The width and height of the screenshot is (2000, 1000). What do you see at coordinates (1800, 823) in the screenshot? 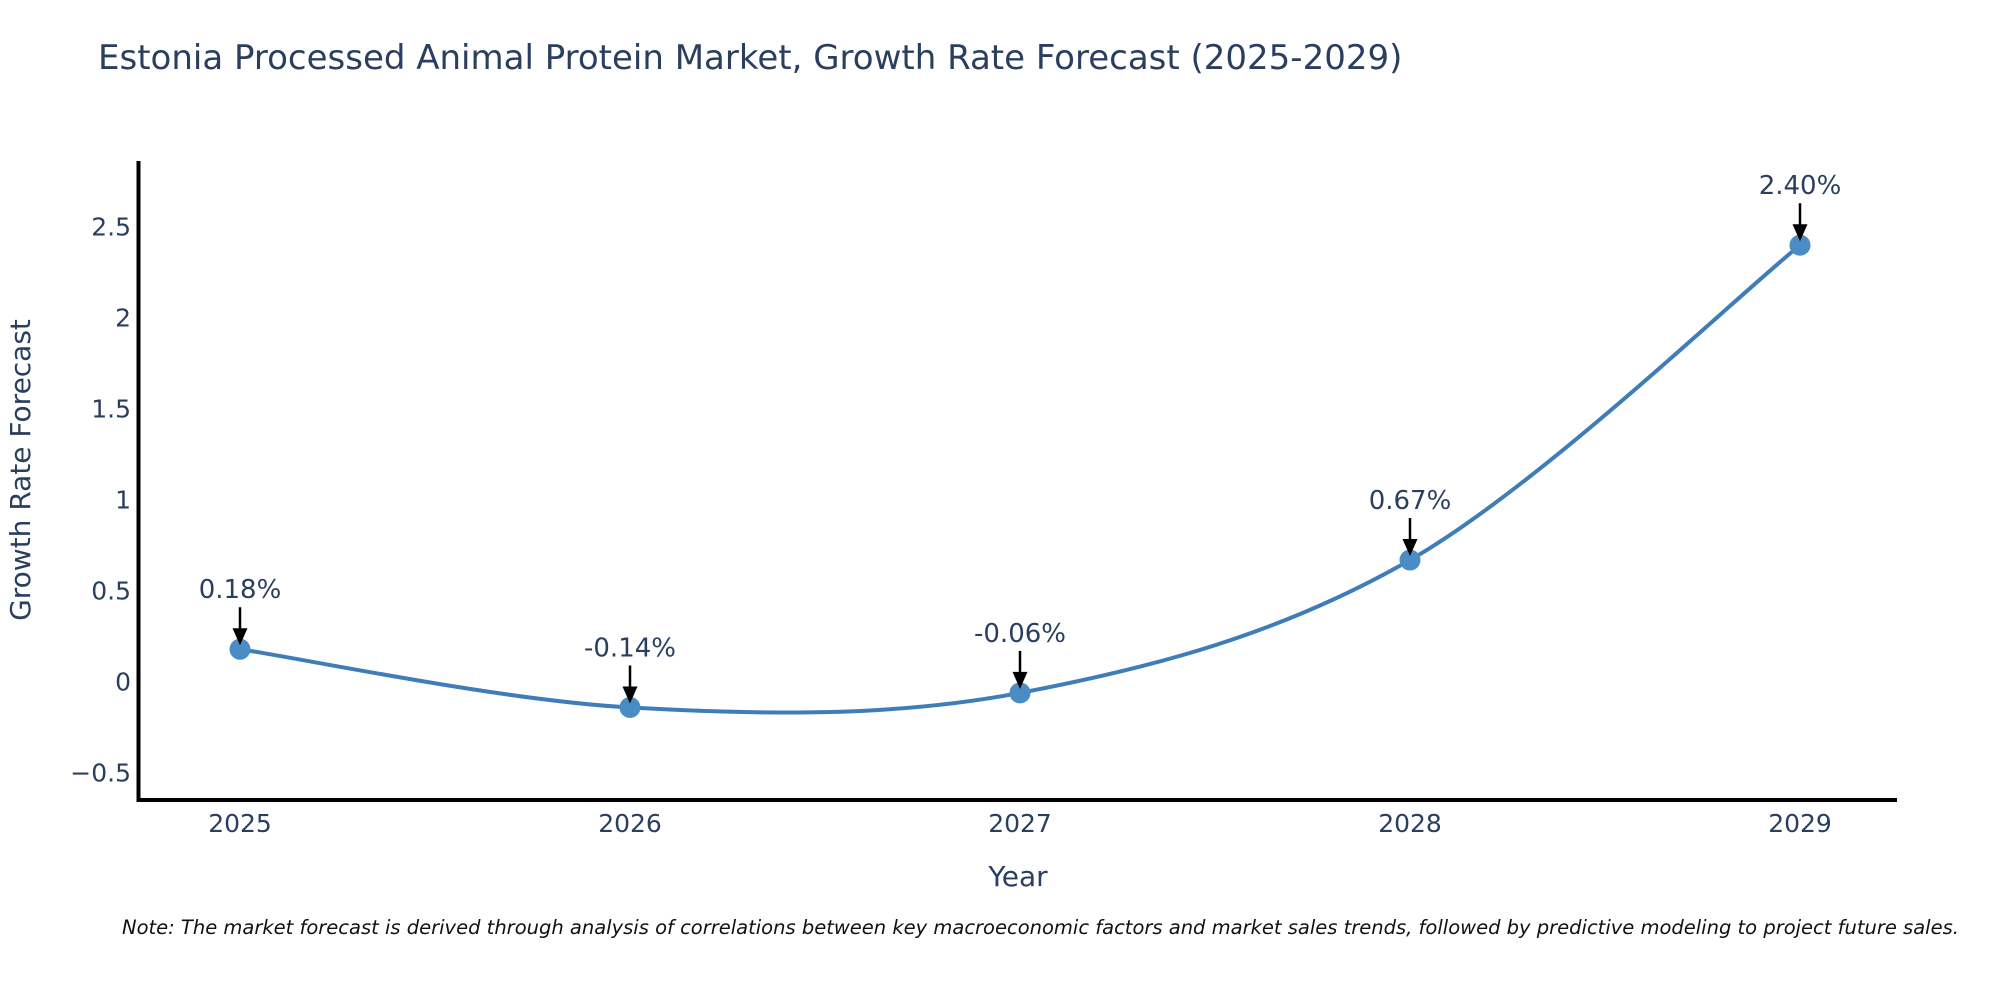
I see `x-tick-label: 2029` at bounding box center [1800, 823].